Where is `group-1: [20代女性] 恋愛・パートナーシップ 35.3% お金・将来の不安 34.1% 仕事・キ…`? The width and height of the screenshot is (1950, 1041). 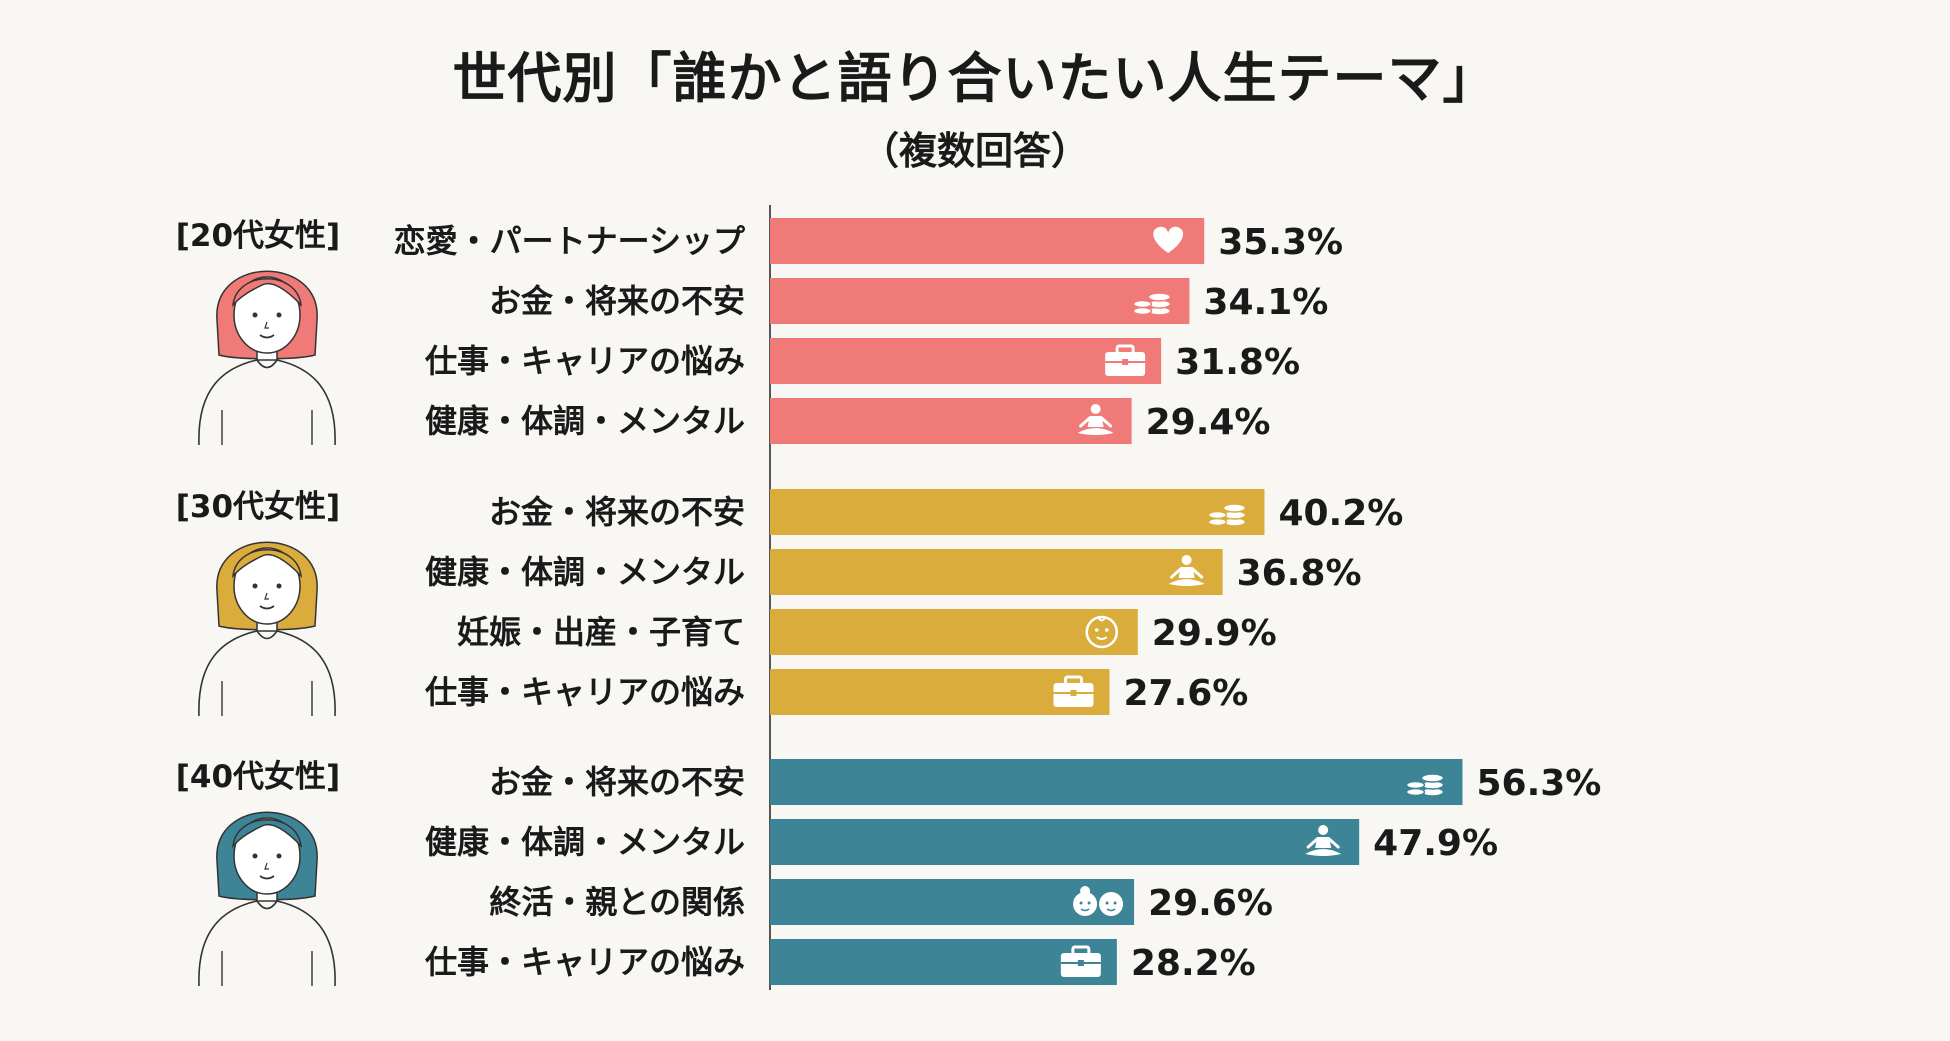 group-1: [20代女性] 恋愛・パートナーシップ 35.3% お金・将来の不安 34.1% 仕事・キ… is located at coordinates (759, 331).